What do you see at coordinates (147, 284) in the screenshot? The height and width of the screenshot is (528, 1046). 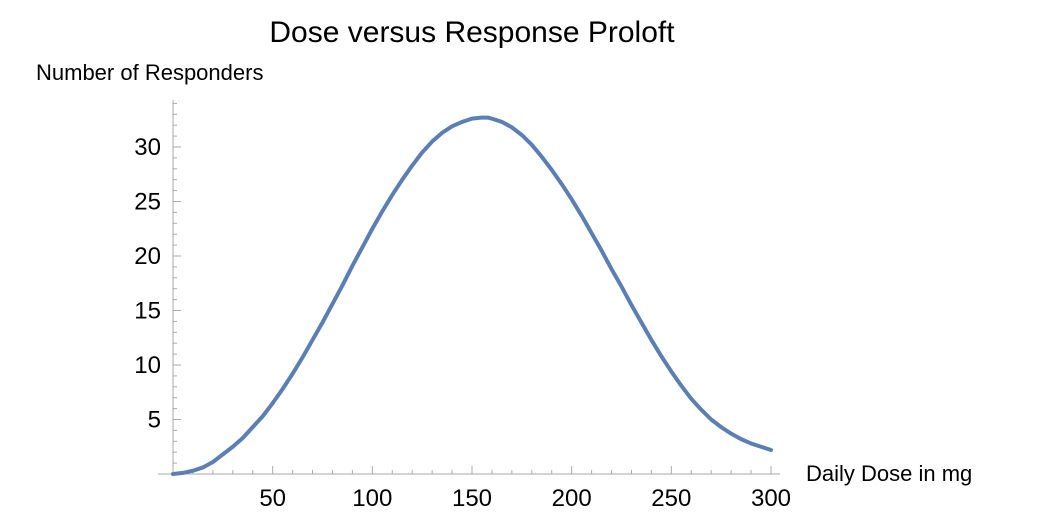 I see `y-tick-labels: 5 10 15 20 25 30` at bounding box center [147, 284].